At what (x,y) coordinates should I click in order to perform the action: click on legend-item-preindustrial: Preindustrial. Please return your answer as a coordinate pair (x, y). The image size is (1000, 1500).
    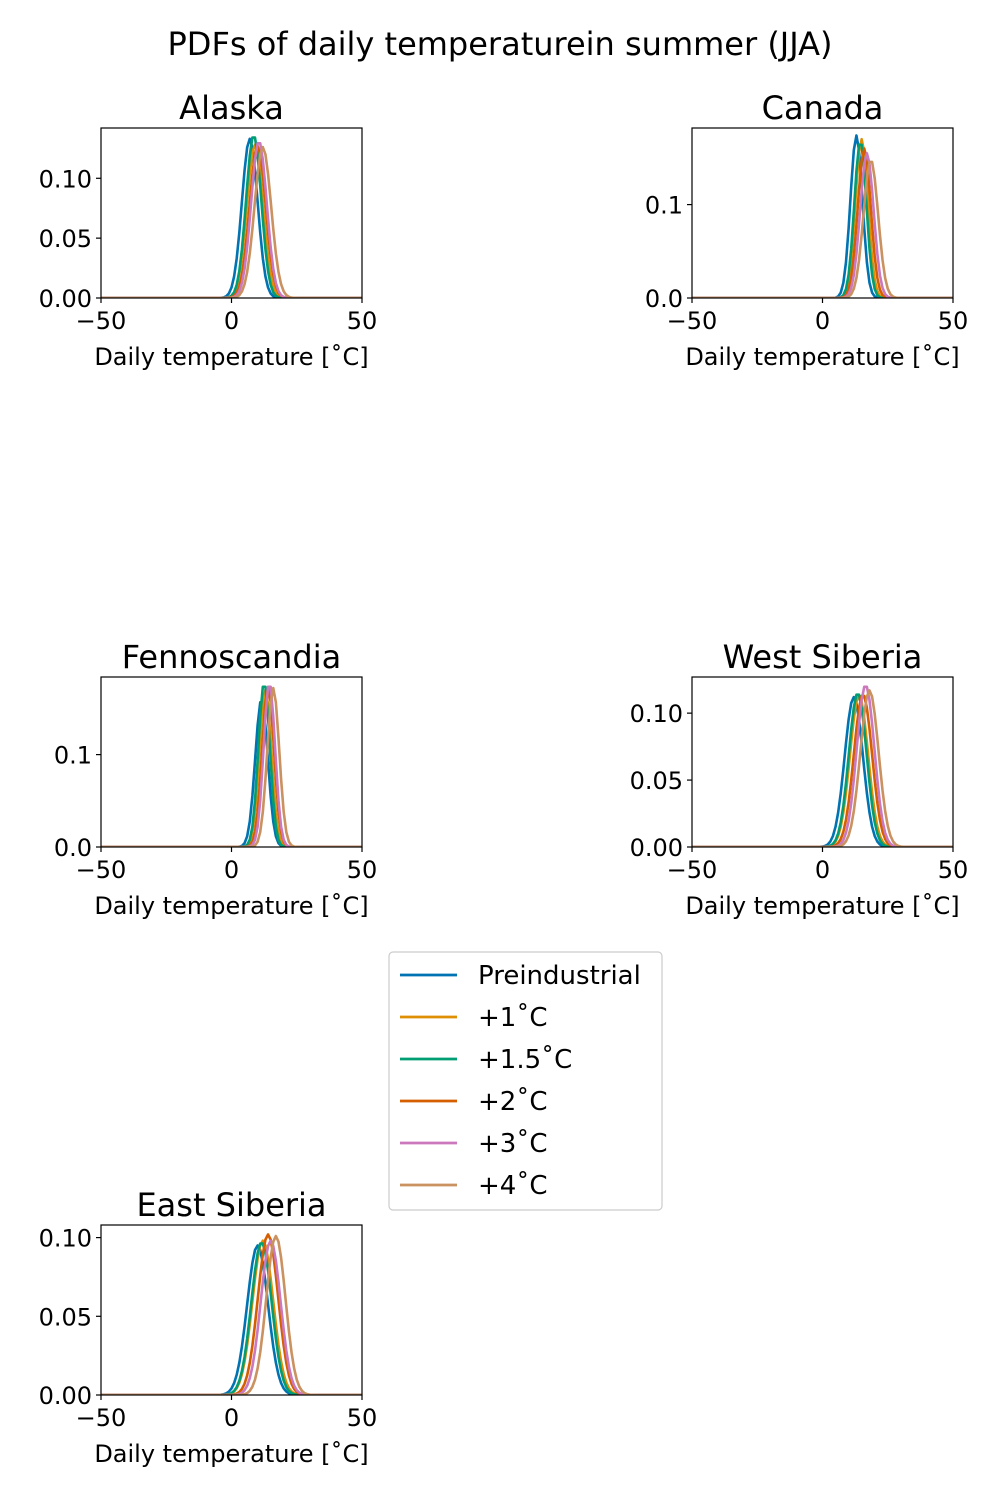
    Looking at the image, I should click on (520, 976).